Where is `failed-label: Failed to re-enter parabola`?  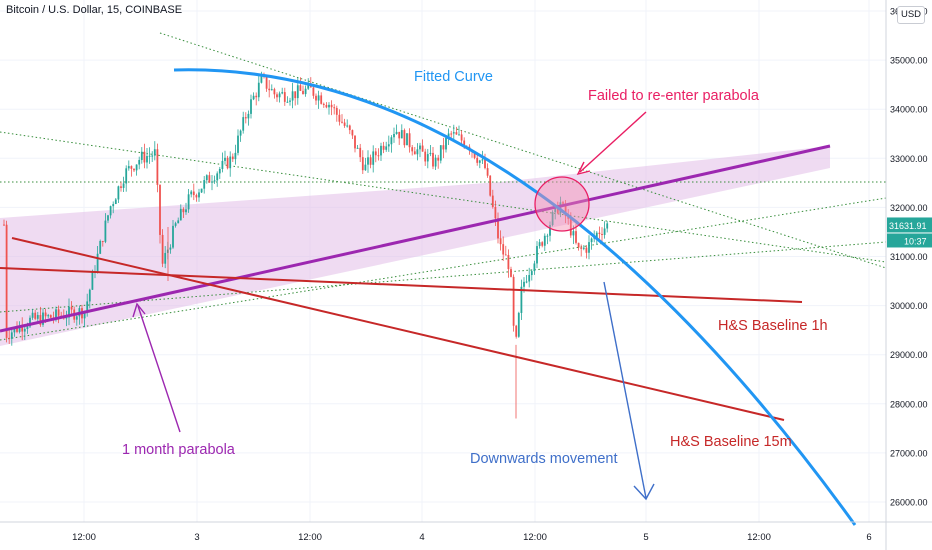 failed-label: Failed to re-enter parabola is located at coordinates (674, 96).